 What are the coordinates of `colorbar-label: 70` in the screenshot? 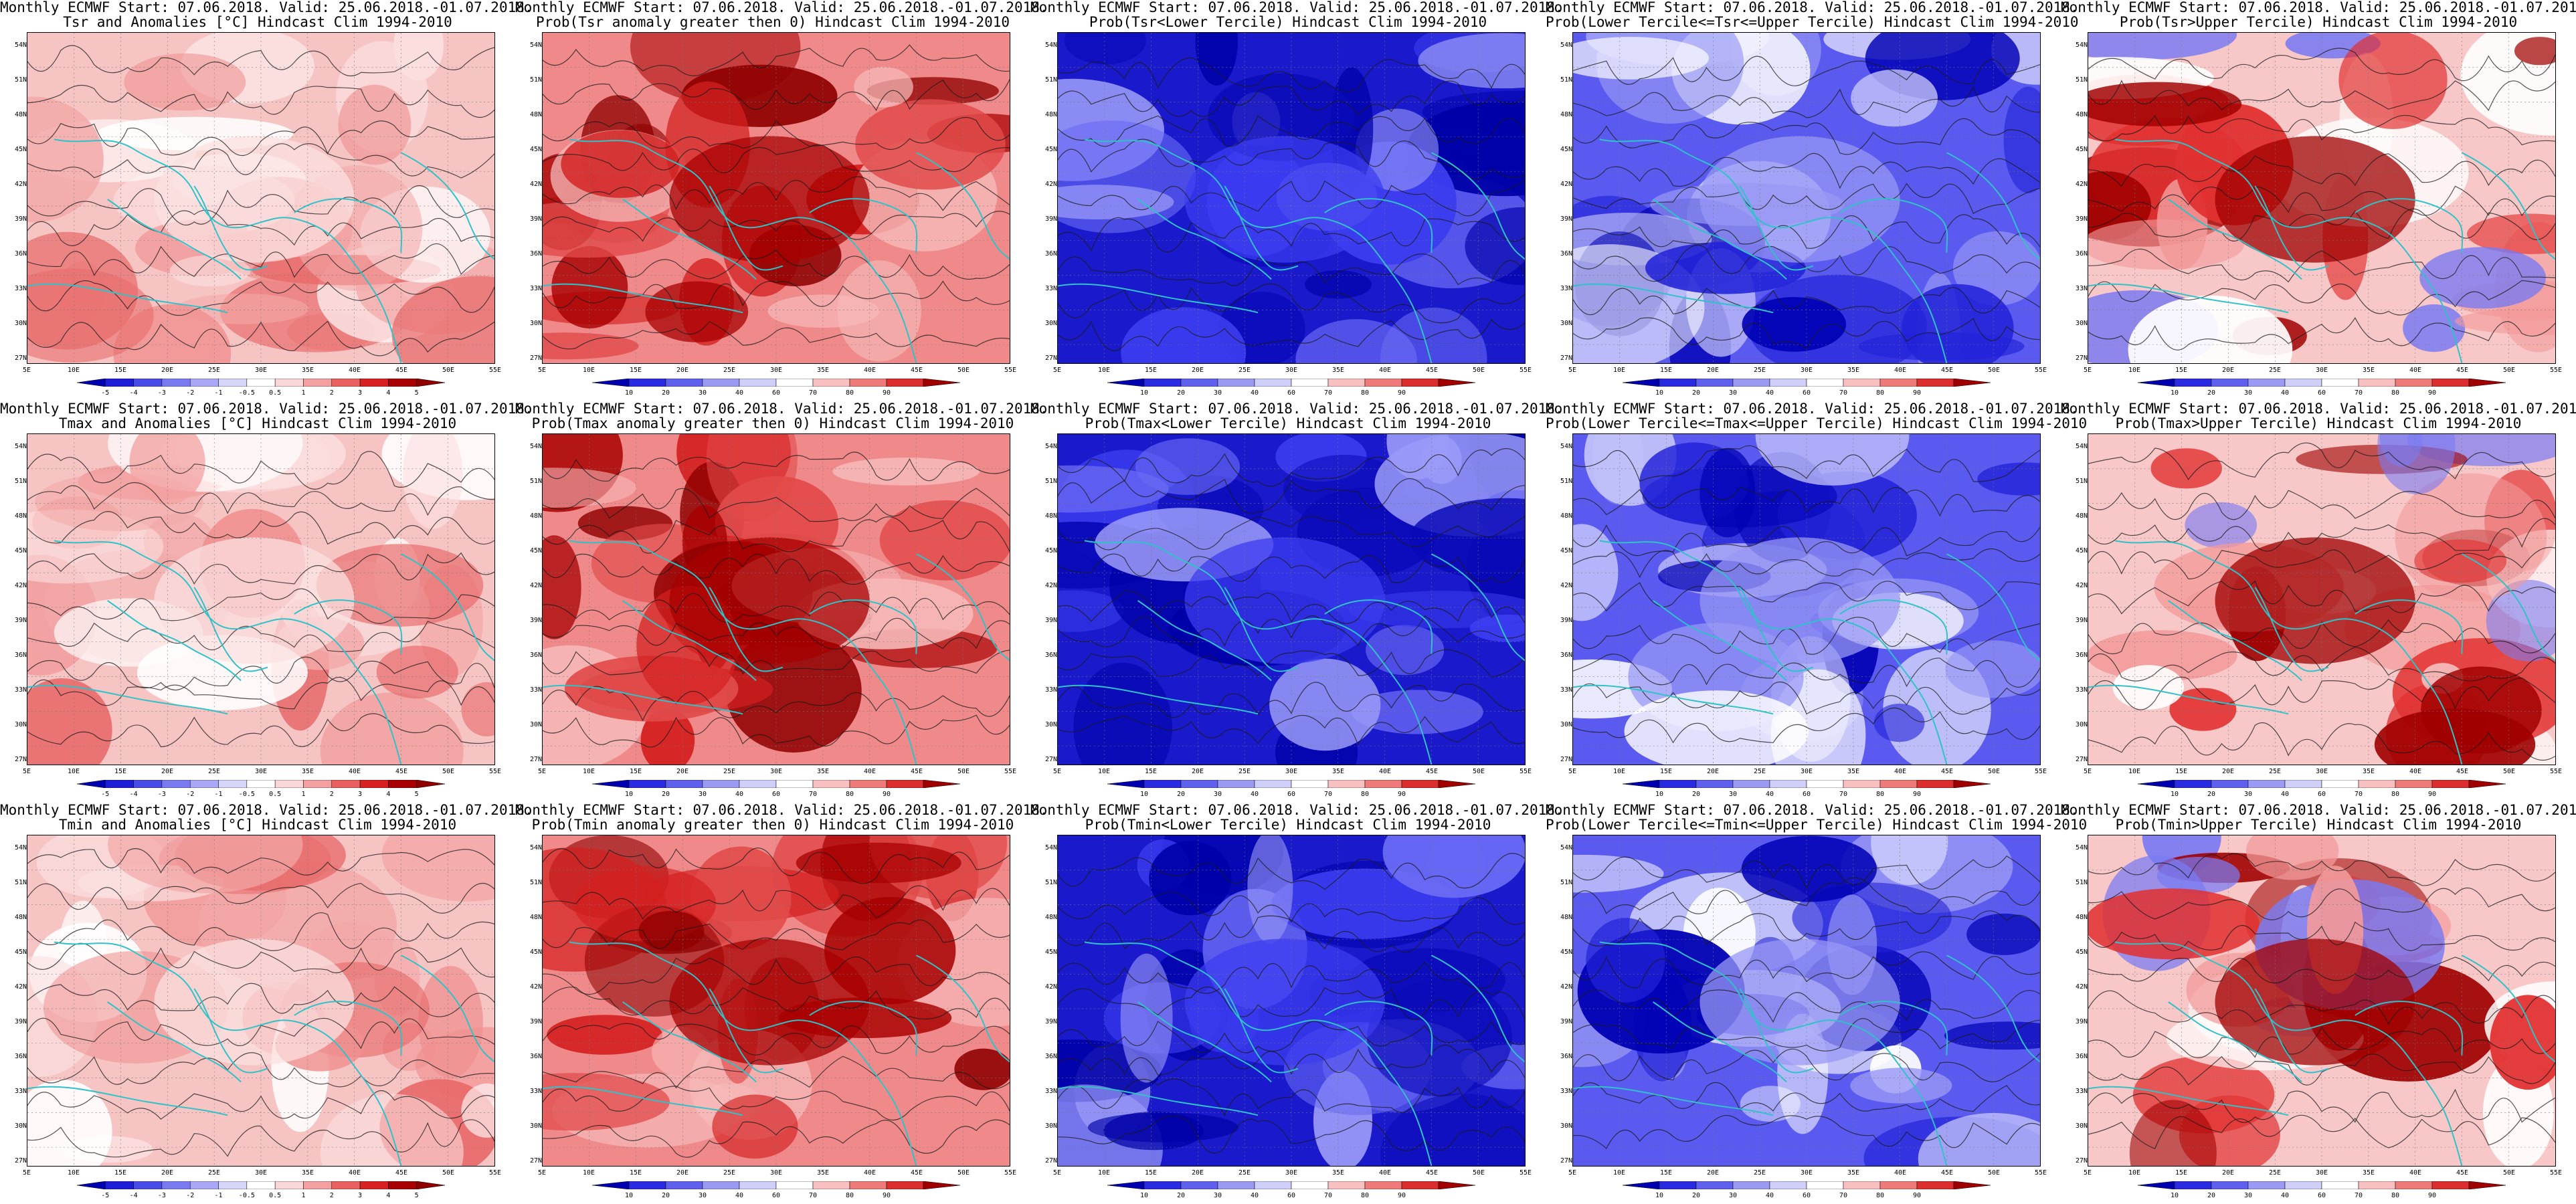 It's located at (1843, 393).